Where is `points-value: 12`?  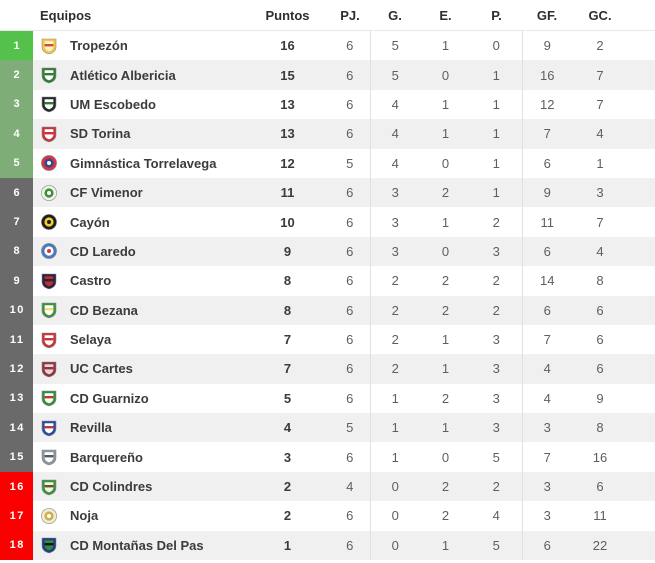
points-value: 12 is located at coordinates (287, 163).